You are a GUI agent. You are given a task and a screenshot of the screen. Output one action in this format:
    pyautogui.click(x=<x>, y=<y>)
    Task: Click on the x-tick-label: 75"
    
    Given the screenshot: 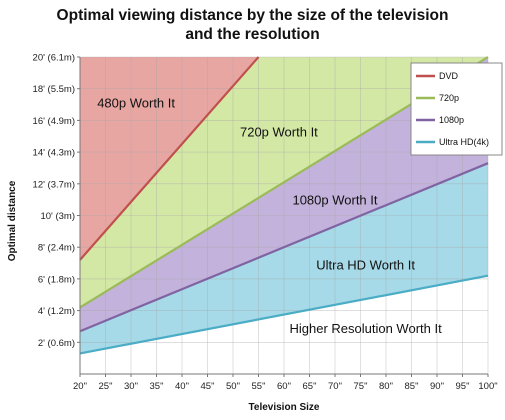 What is the action you would take?
    pyautogui.click(x=361, y=386)
    